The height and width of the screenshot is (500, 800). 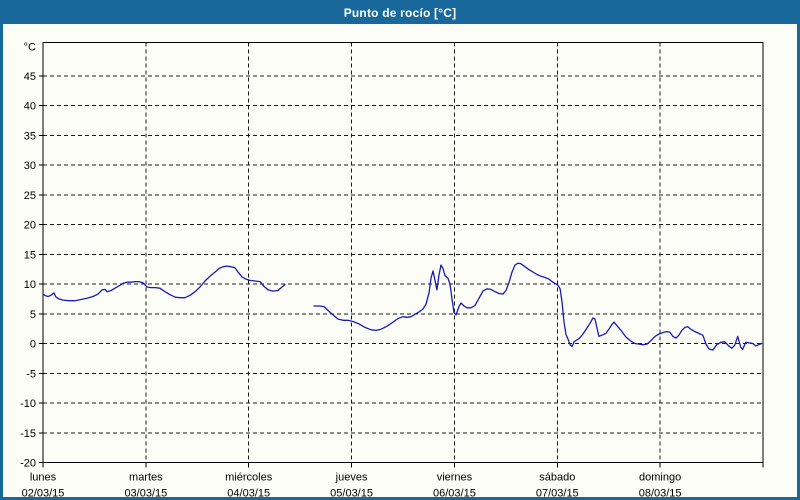 I want to click on x-date-label: 02/03/15, so click(x=43, y=494).